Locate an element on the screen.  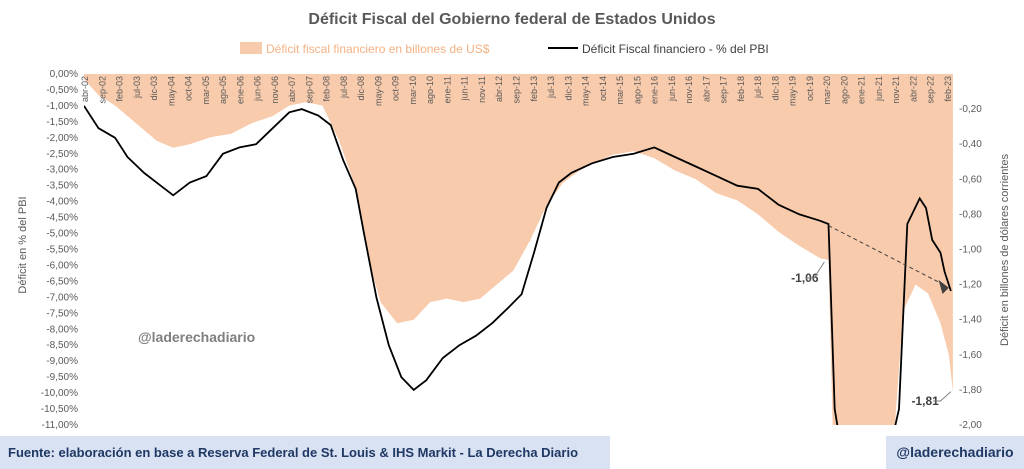
x-tick-label: mar-05 is located at coordinates (206, 90).